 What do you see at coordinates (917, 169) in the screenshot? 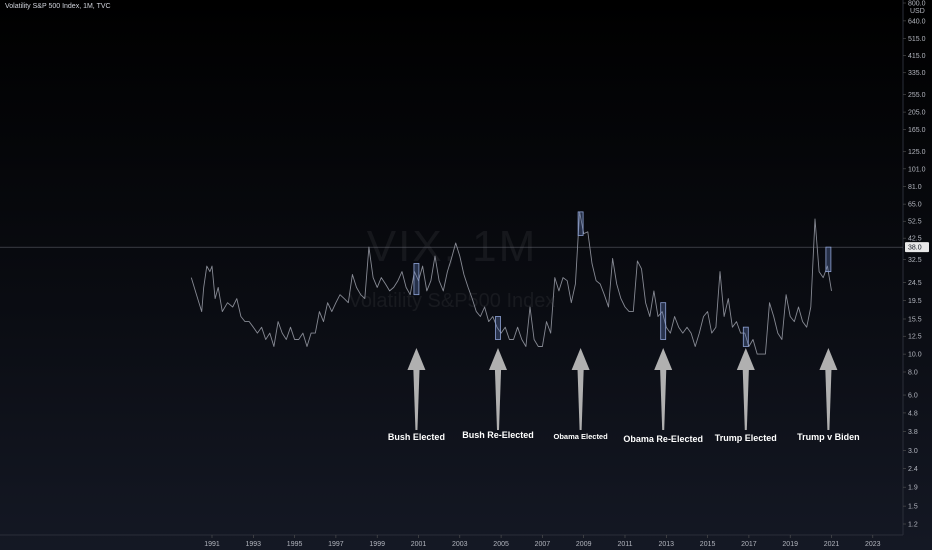
I see `y-tick-label: 101.0` at bounding box center [917, 169].